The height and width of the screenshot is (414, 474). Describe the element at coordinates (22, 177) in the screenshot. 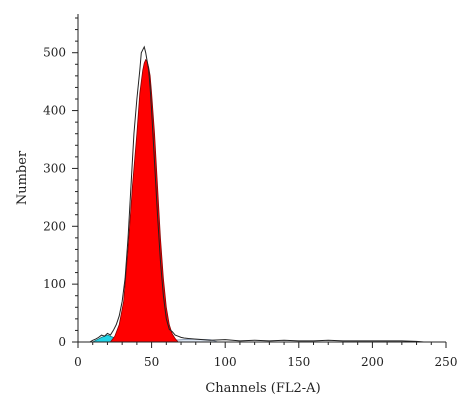

I see `y-axis-label: Number` at that location.